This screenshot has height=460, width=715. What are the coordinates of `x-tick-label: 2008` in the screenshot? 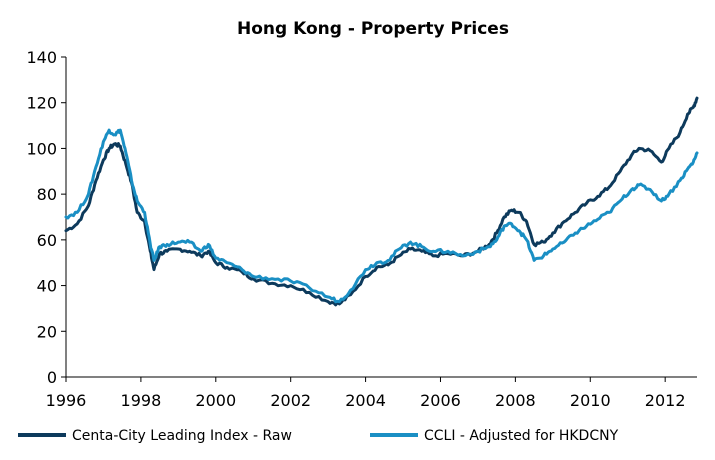 It's located at (515, 400).